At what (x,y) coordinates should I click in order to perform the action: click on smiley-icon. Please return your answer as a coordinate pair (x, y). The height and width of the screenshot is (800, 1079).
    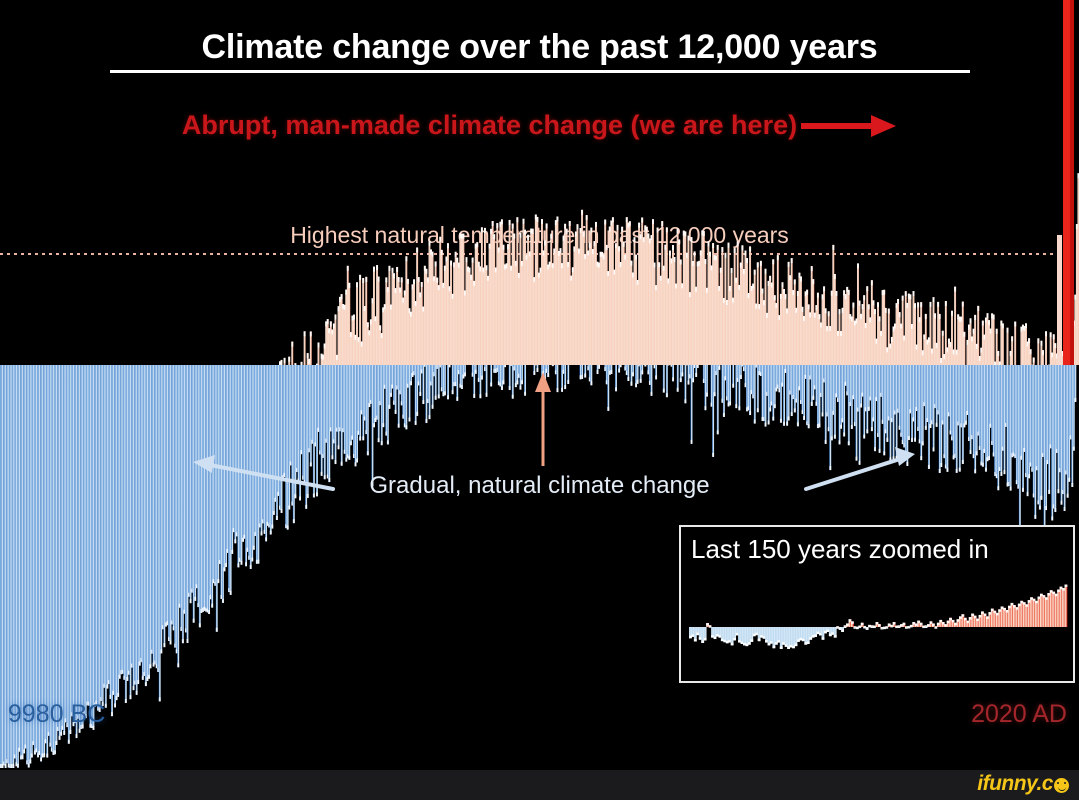
    Looking at the image, I should click on (1061, 785).